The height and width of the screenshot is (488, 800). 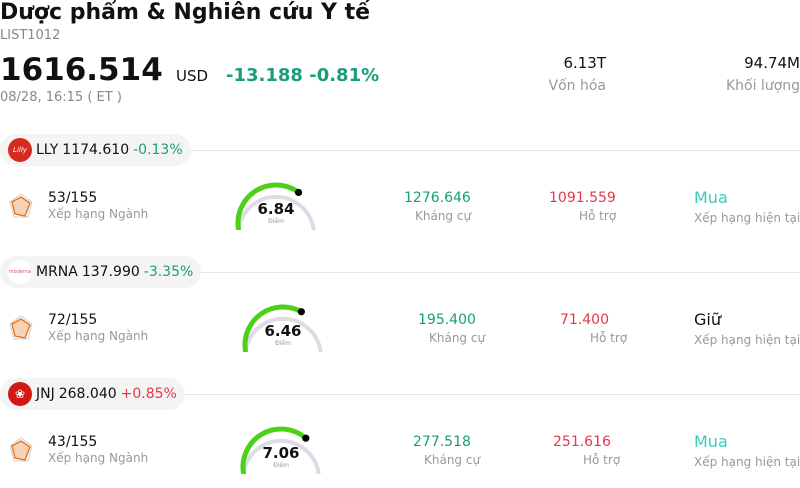 I want to click on score-value: 6.46, so click(x=283, y=331).